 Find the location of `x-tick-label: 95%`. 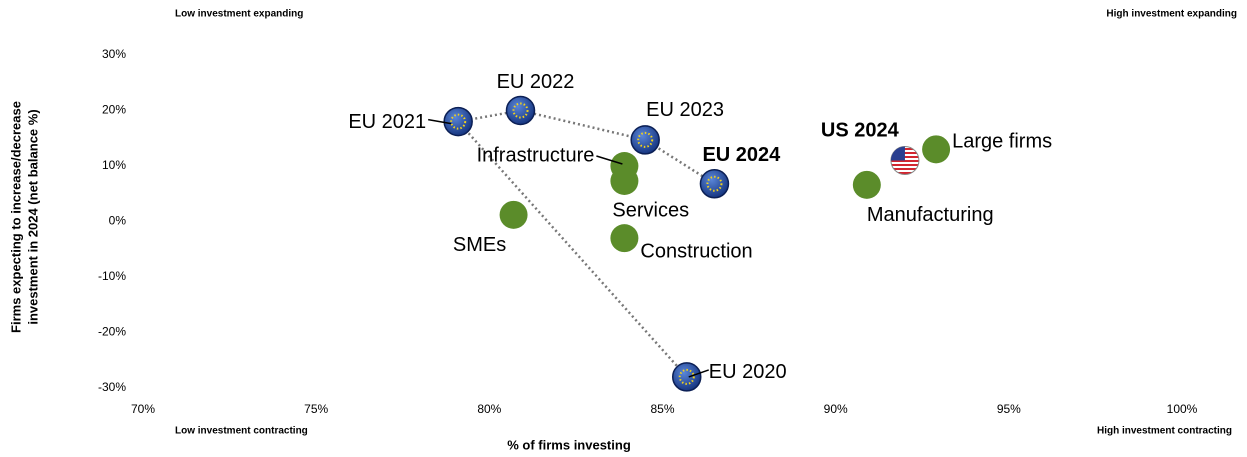

x-tick-label: 95% is located at coordinates (1009, 409).